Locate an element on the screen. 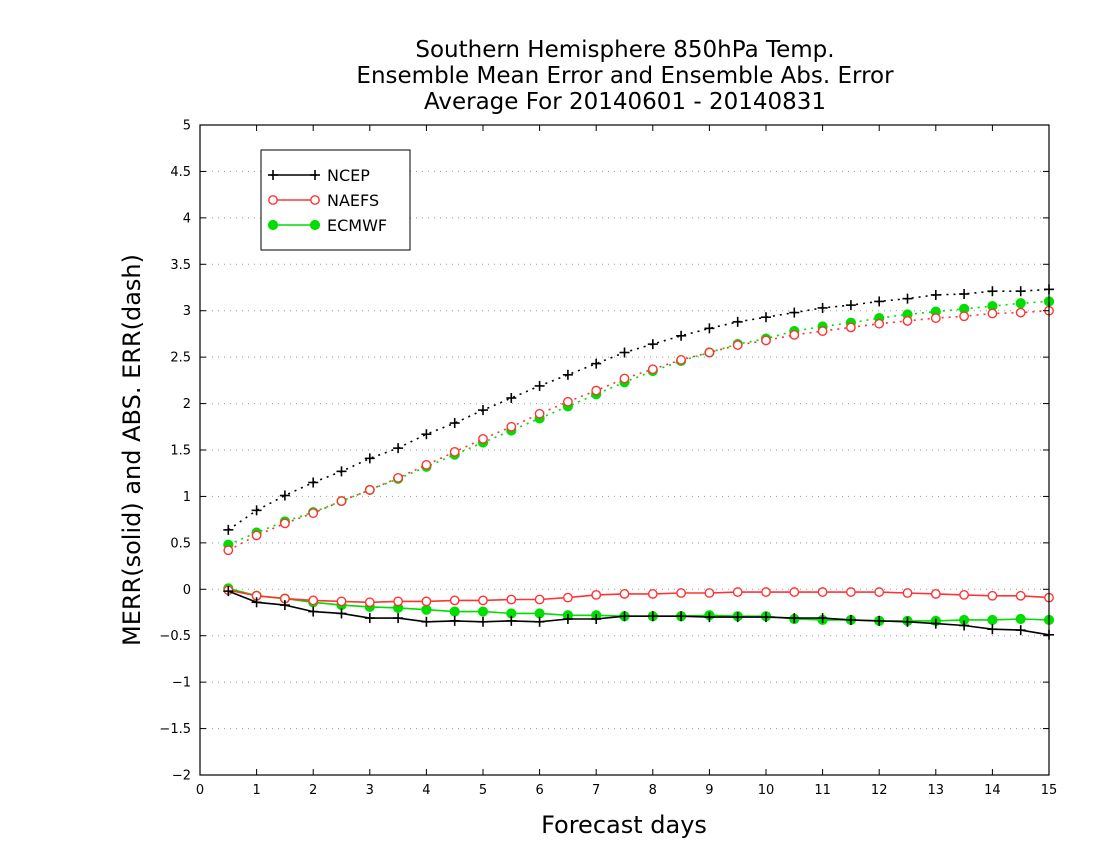 The height and width of the screenshot is (850, 1100). legend-label-ncep: NCEP is located at coordinates (348, 175).